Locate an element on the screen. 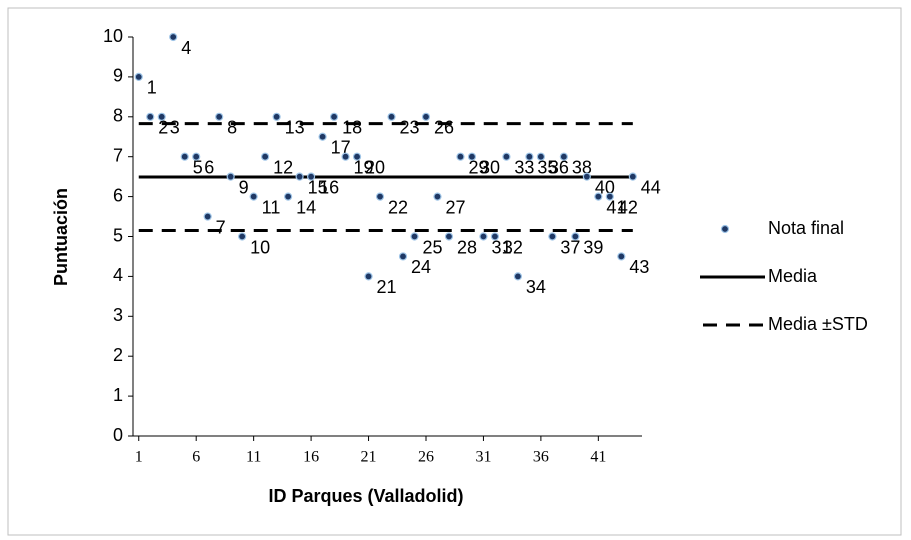 Image resolution: width=911 pixels, height=540 pixels. point-label: 43 is located at coordinates (639, 267).